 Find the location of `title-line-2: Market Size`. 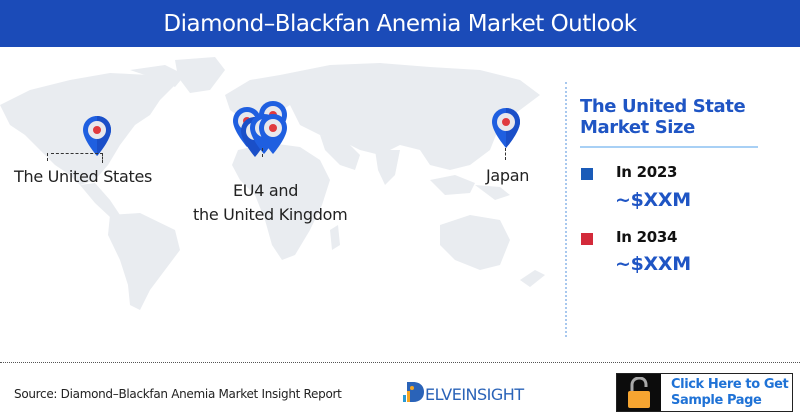

title-line-2: Market Size is located at coordinates (637, 127).